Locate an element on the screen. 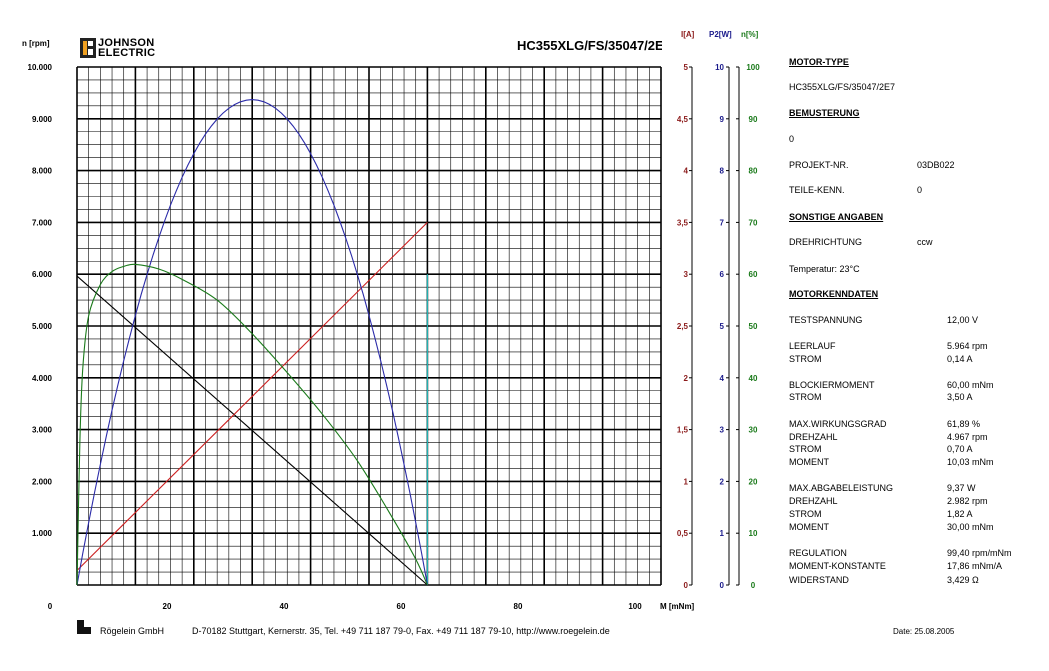 The width and height of the screenshot is (1049, 671). johnson-logo-icon is located at coordinates (88, 48).